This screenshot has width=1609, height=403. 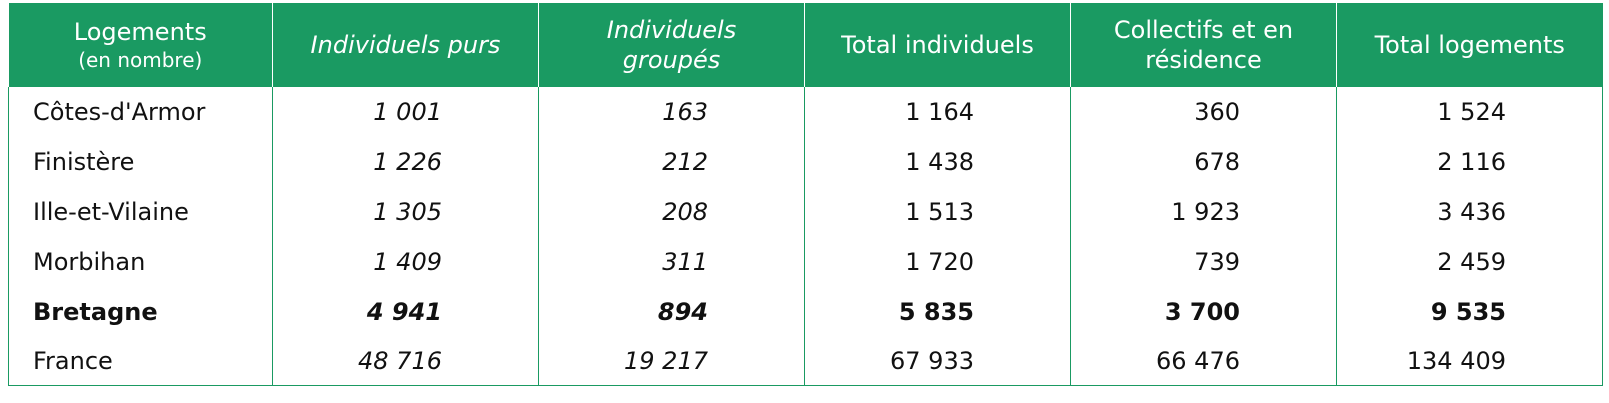 I want to click on cell-value: 2 459, so click(x=1469, y=262).